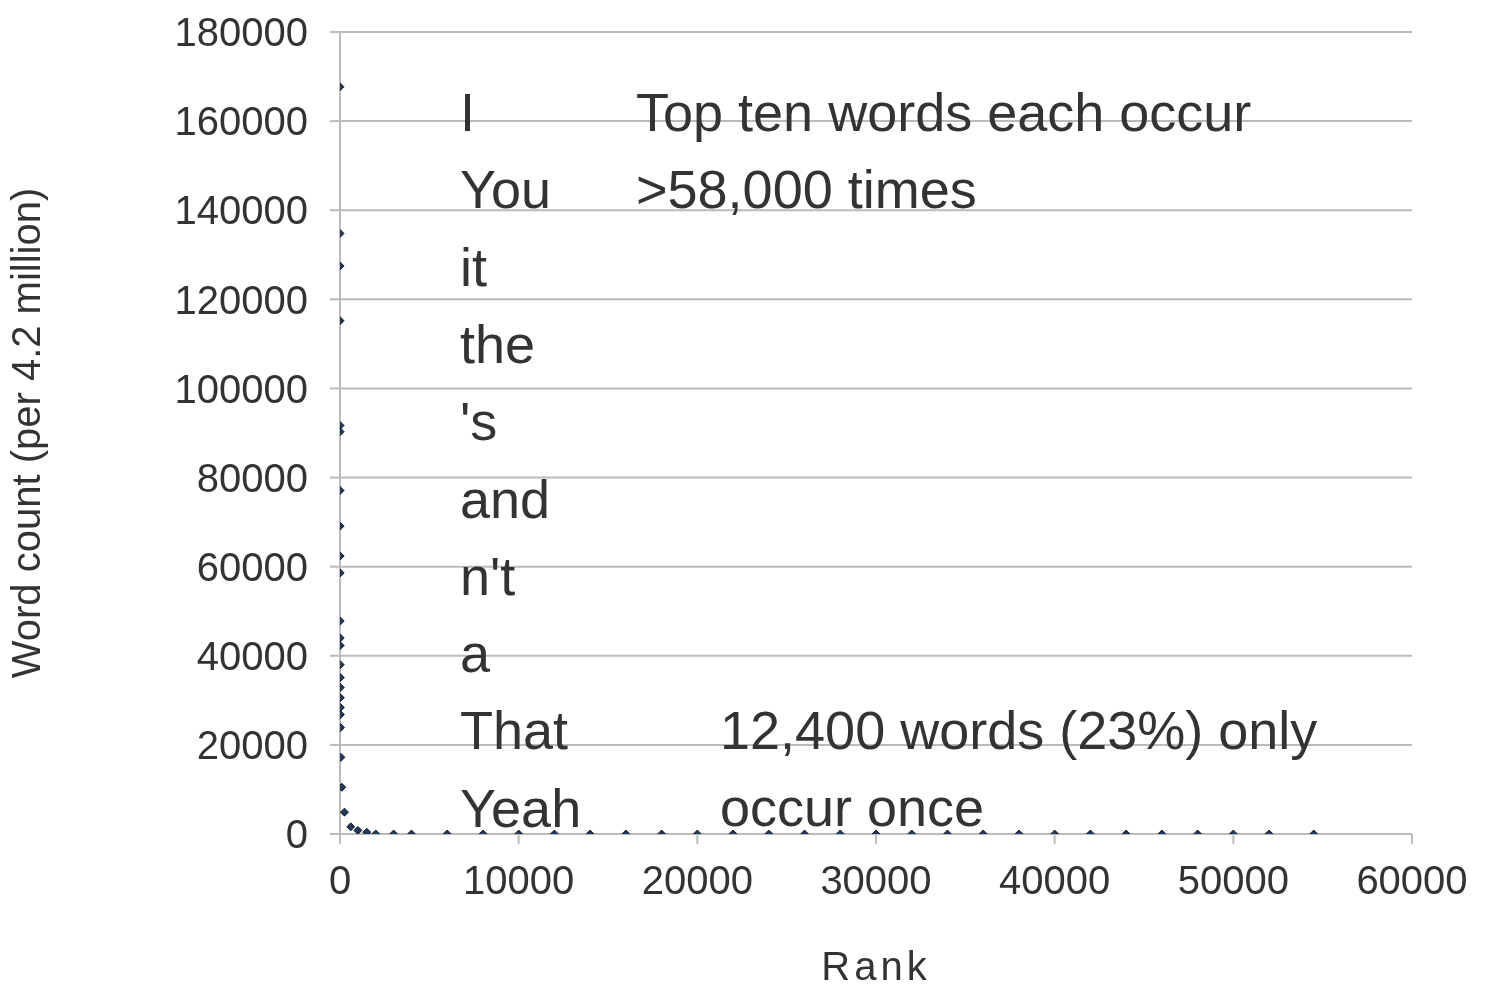 Image resolution: width=1496 pixels, height=1000 pixels. What do you see at coordinates (476, 654) in the screenshot?
I see `annotation: a` at bounding box center [476, 654].